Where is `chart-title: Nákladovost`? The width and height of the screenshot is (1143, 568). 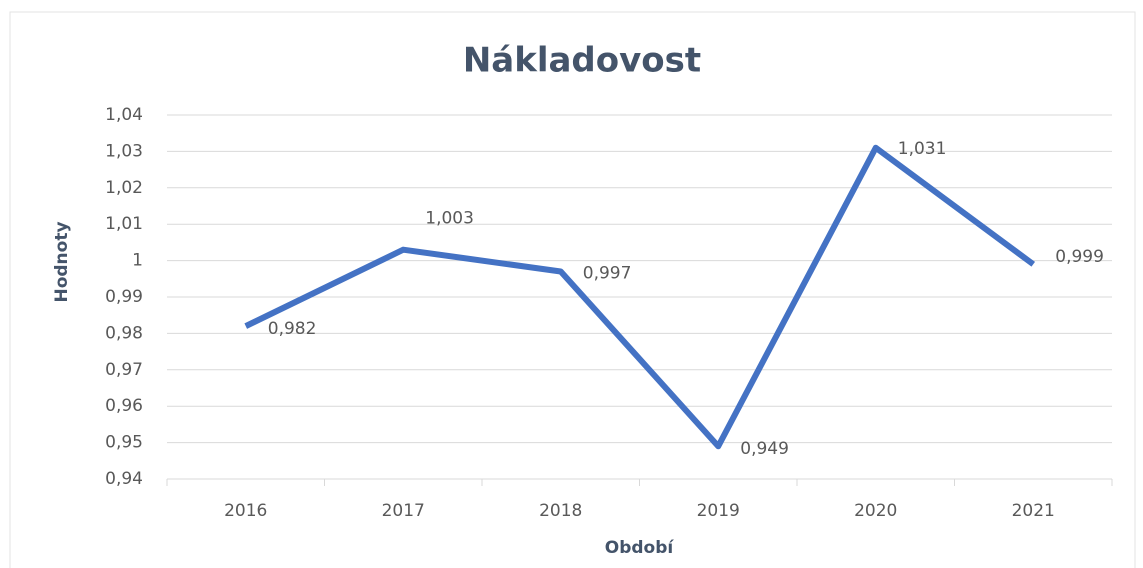
chart-title: Nákladovost is located at coordinates (582, 61).